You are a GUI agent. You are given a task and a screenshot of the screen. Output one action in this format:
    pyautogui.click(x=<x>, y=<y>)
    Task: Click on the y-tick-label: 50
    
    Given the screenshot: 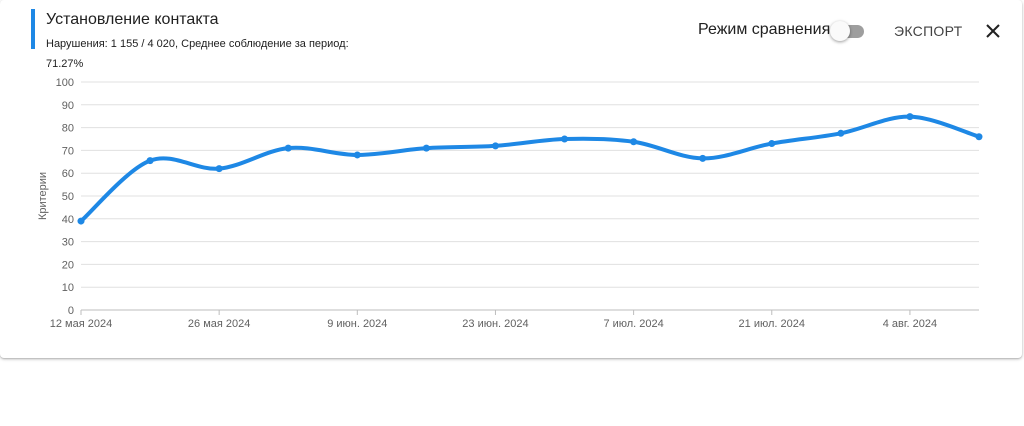 What is the action you would take?
    pyautogui.click(x=68, y=197)
    